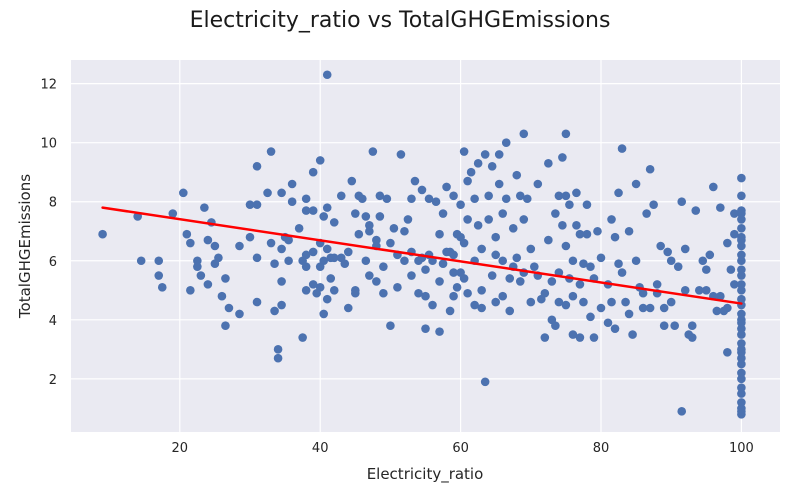  I want to click on x-axis-ticks: 20 40 60 80 100, so click(463, 448).